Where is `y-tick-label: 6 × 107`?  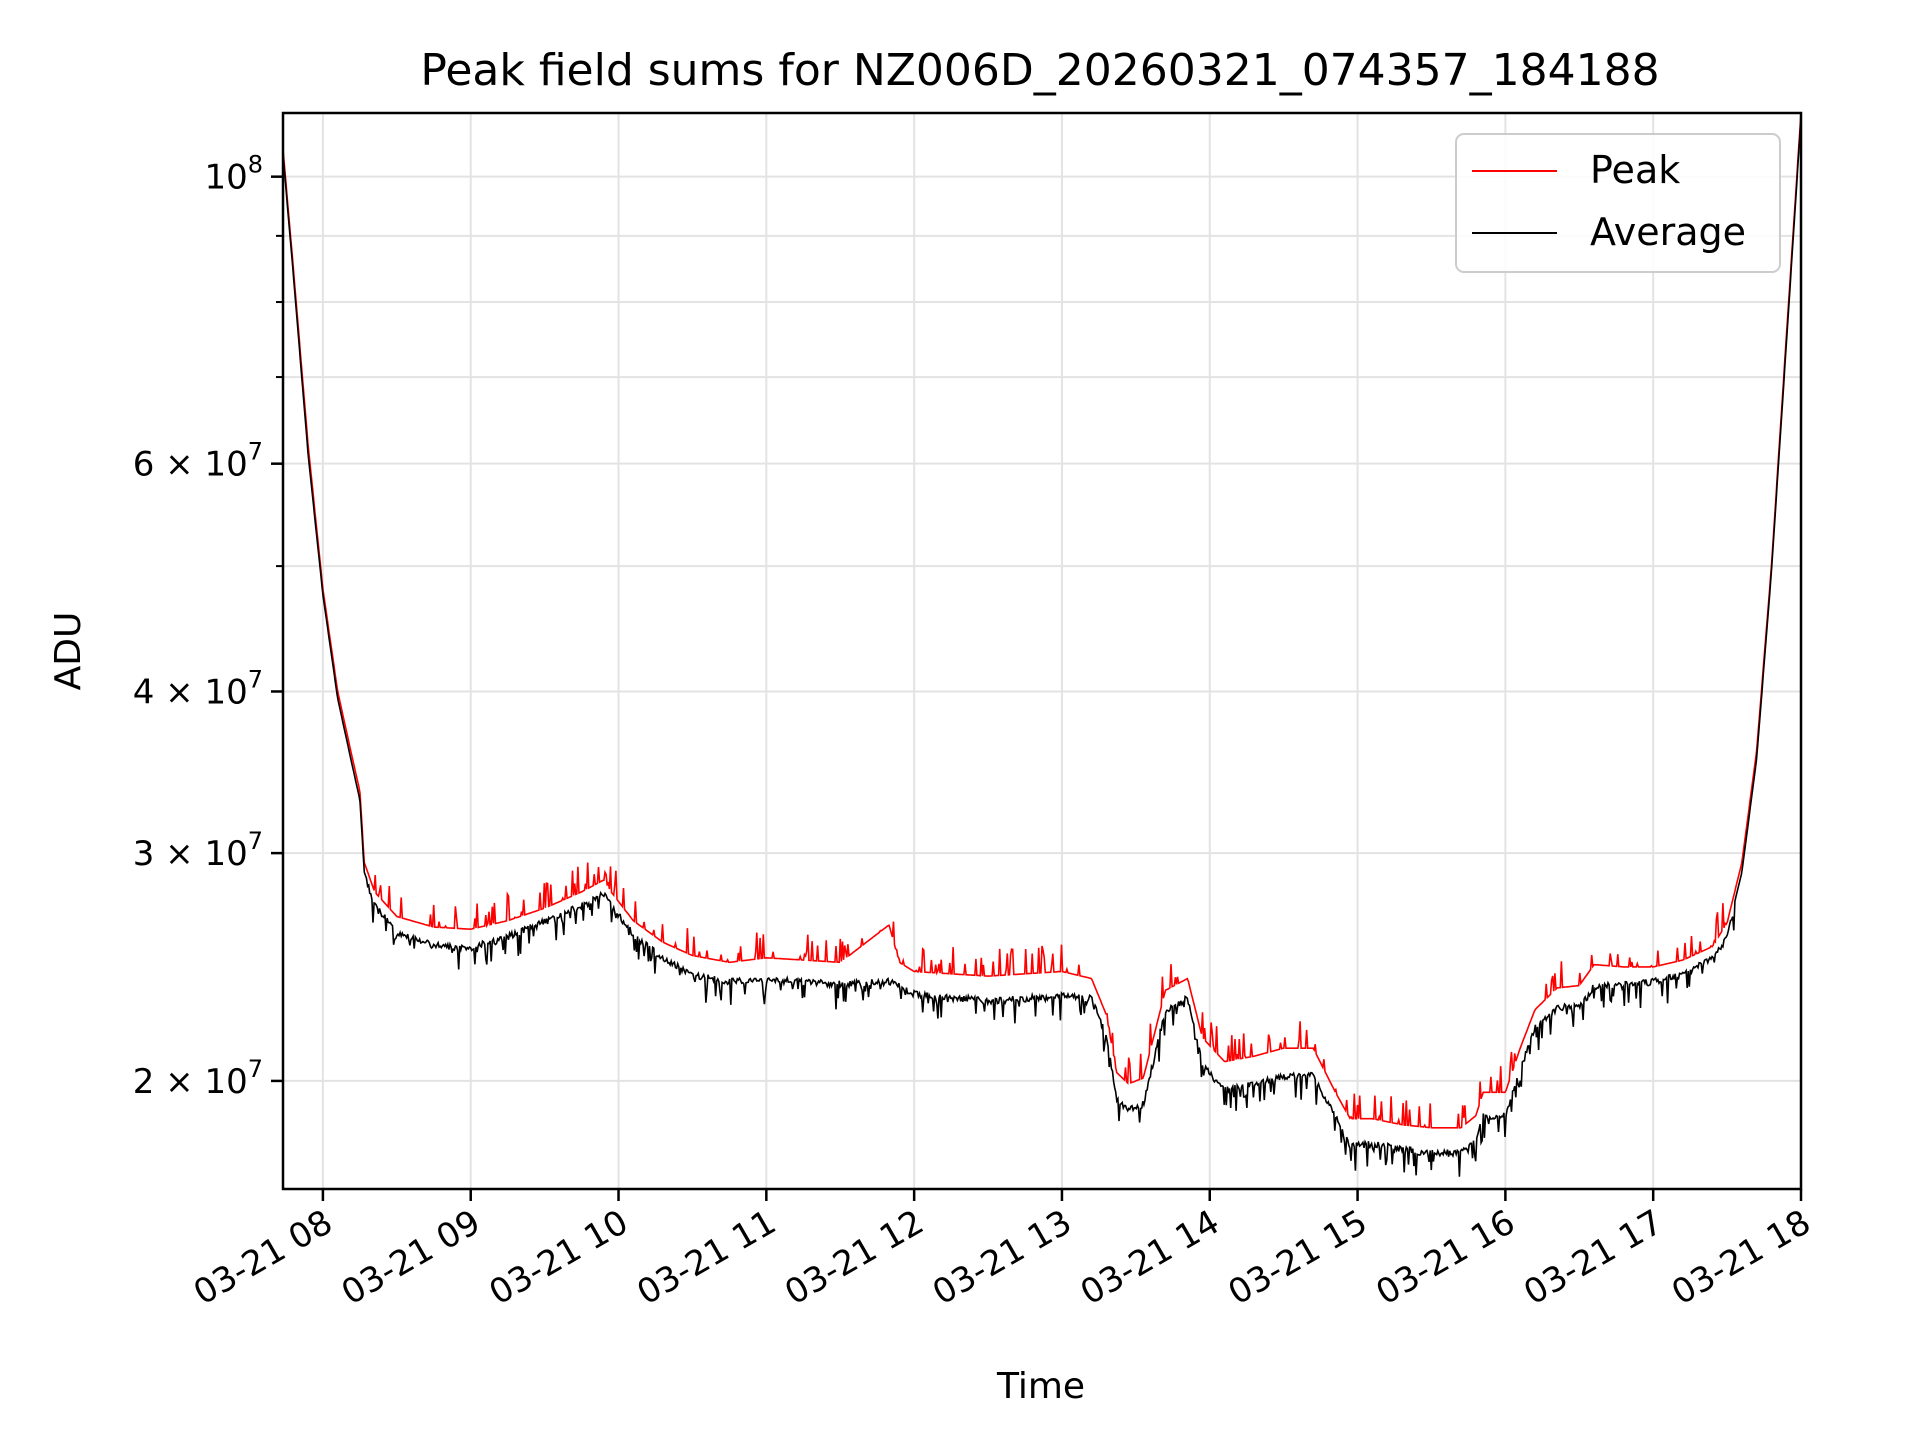 y-tick-label: 6 × 107 is located at coordinates (198, 461).